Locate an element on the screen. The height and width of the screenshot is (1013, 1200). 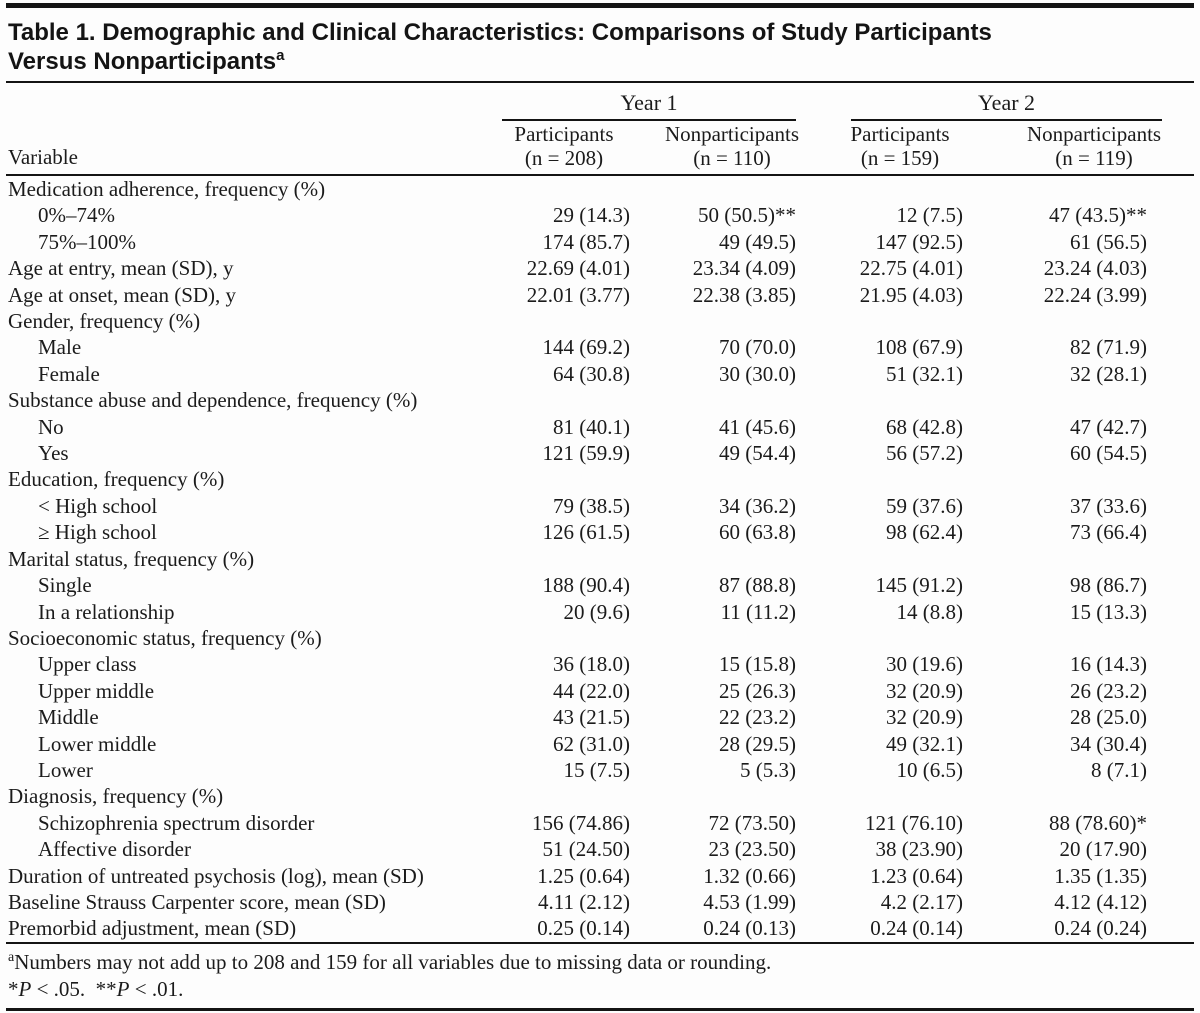
col-header-name: Participants is located at coordinates (900, 134).